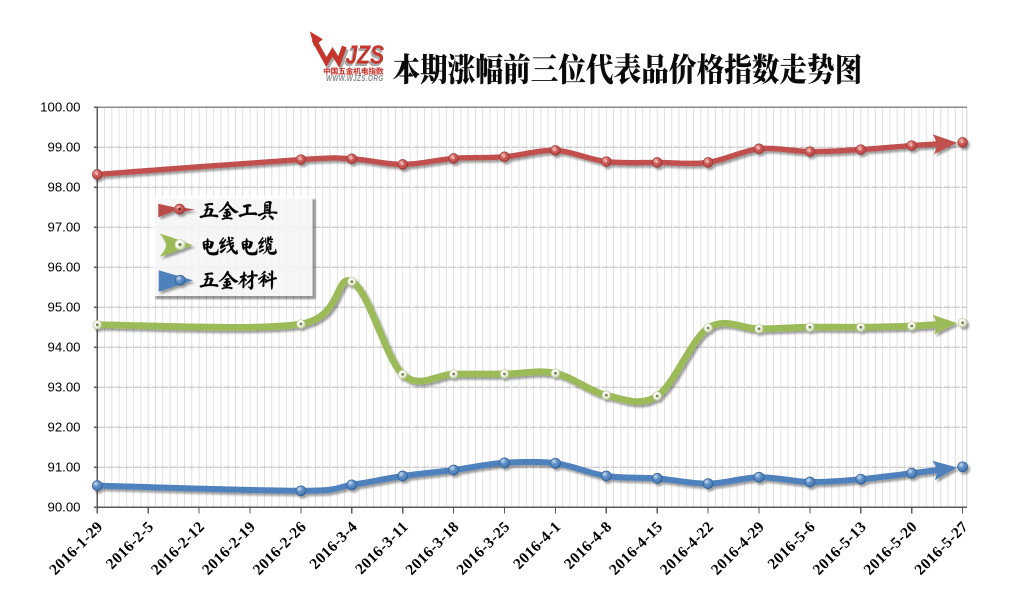  What do you see at coordinates (63, 346) in the screenshot?
I see `svg-text: 94.00` at bounding box center [63, 346].